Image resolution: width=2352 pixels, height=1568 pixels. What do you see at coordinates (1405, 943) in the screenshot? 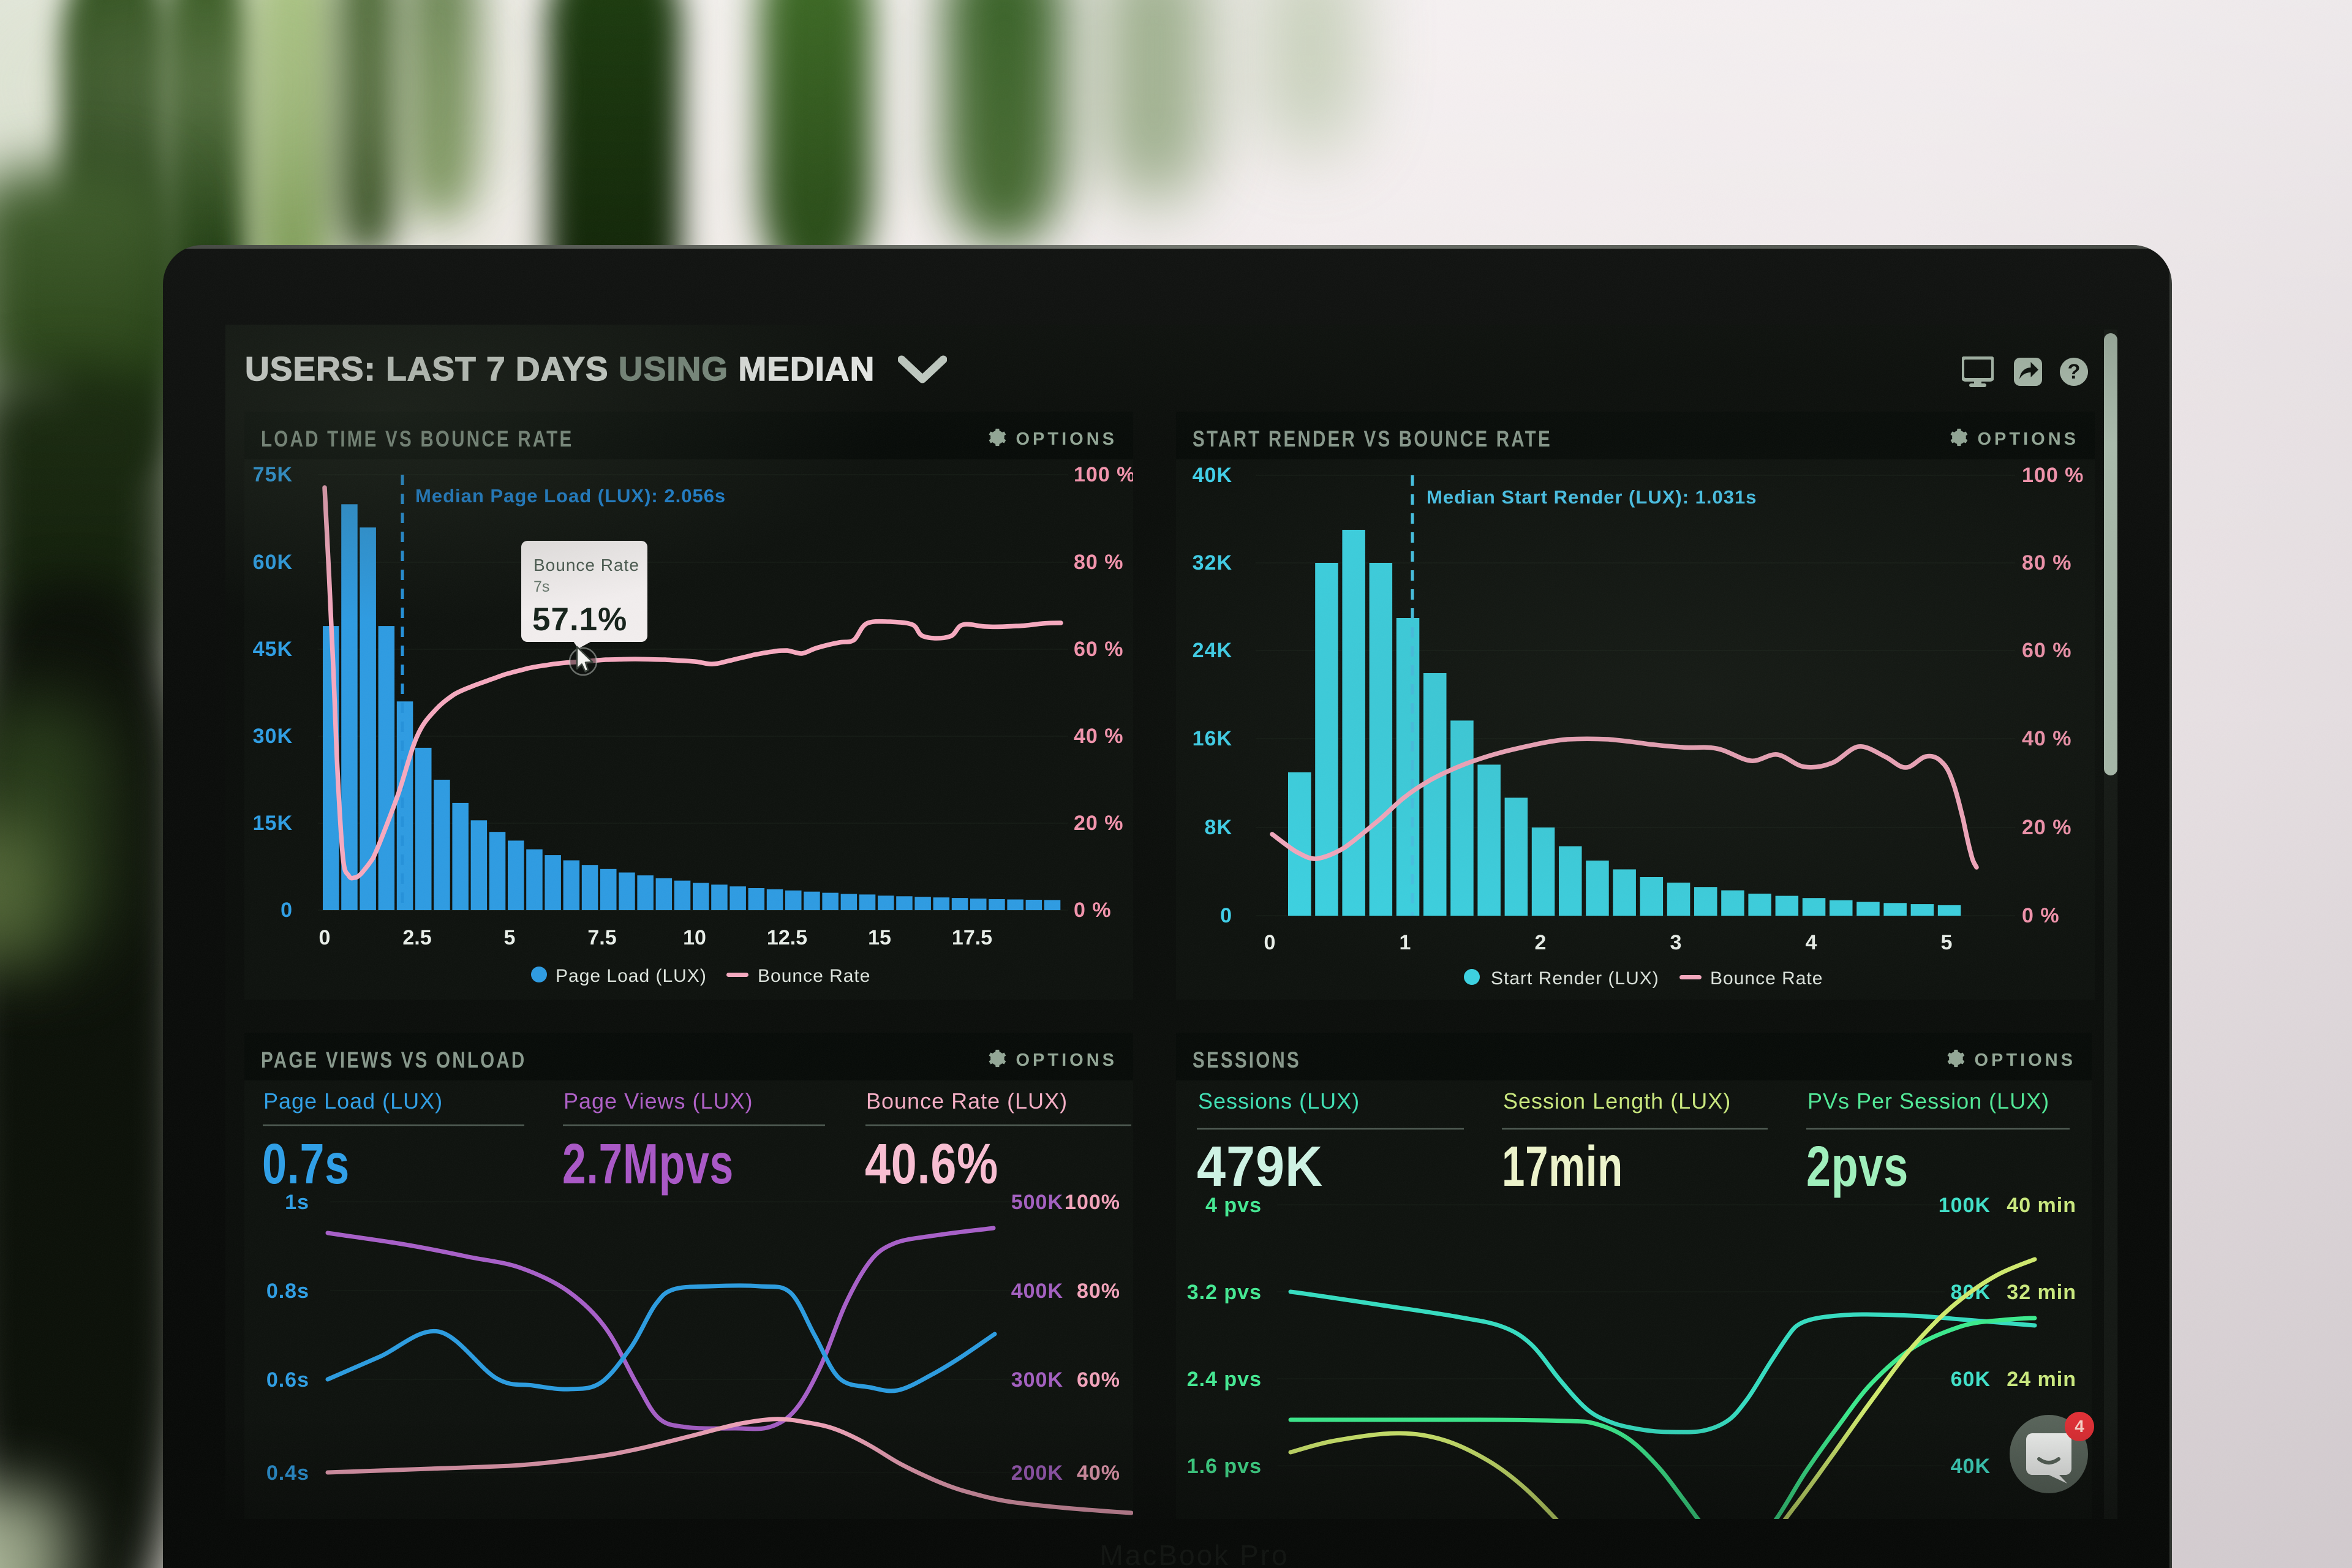
I see `svg-text: 1` at bounding box center [1405, 943].